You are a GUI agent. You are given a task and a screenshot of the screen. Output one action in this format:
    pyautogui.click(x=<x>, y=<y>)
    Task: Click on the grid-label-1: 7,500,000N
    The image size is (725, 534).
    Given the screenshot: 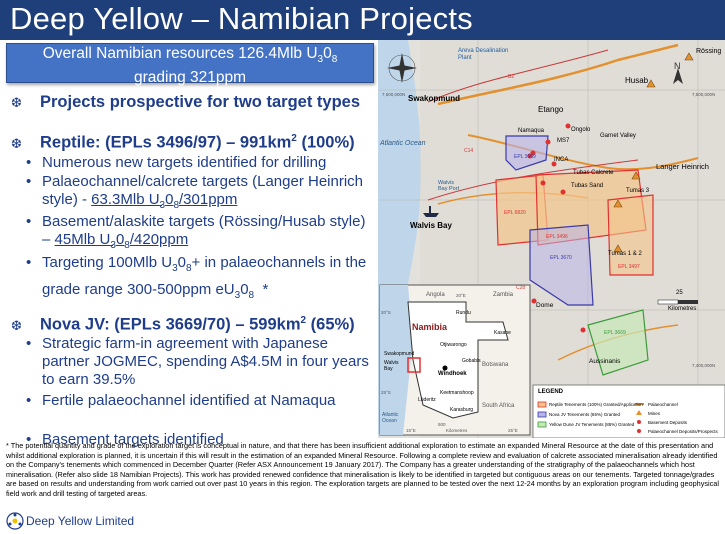 What is the action you would take?
    pyautogui.click(x=394, y=94)
    